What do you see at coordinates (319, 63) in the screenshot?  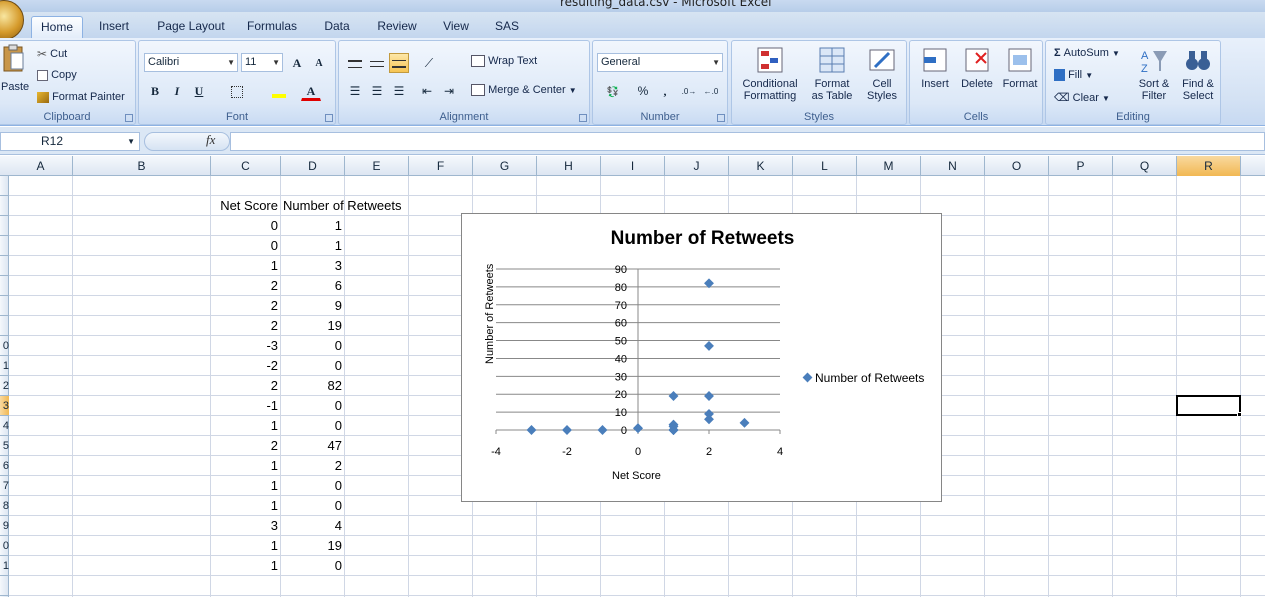 I see `shrink-font-button: A` at bounding box center [319, 63].